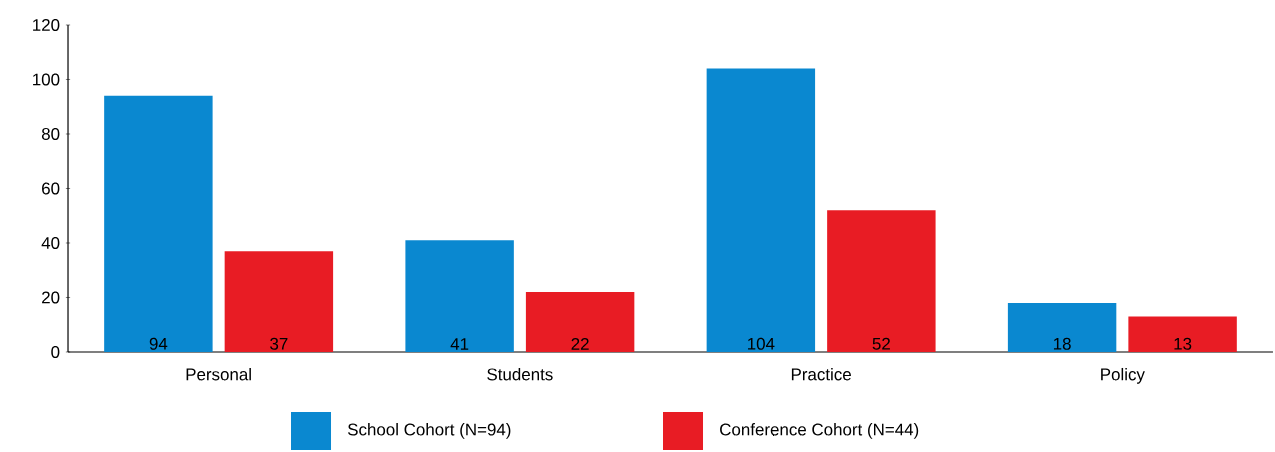 The width and height of the screenshot is (1275, 452). Describe the element at coordinates (580, 343) in the screenshot. I see `data-label: 22` at that location.